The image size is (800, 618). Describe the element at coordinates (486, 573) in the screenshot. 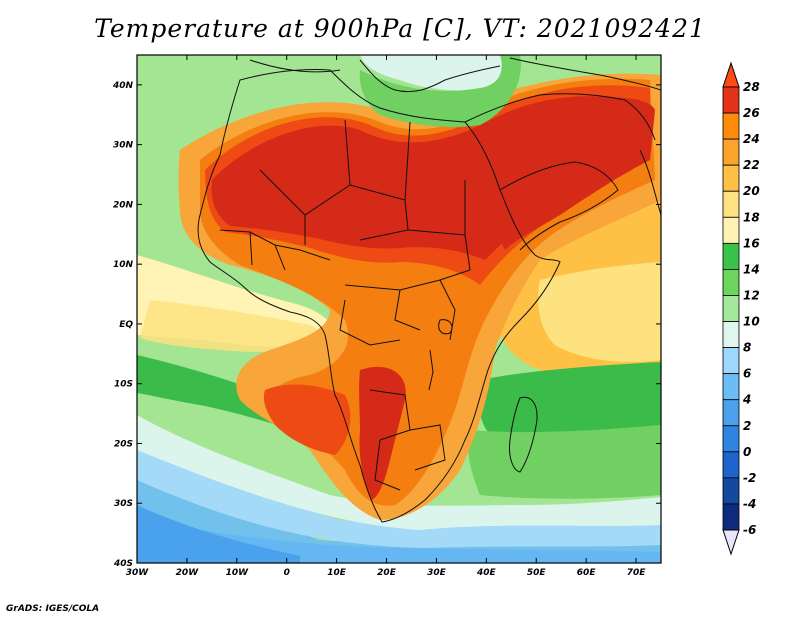

I see `lon-tick-label: 40E` at that location.